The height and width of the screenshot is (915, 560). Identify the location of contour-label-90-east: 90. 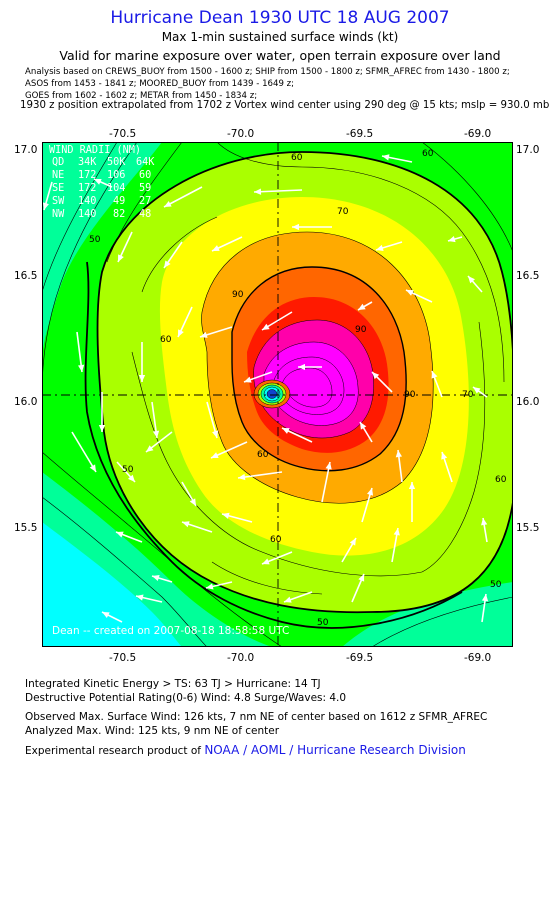
(361, 330).